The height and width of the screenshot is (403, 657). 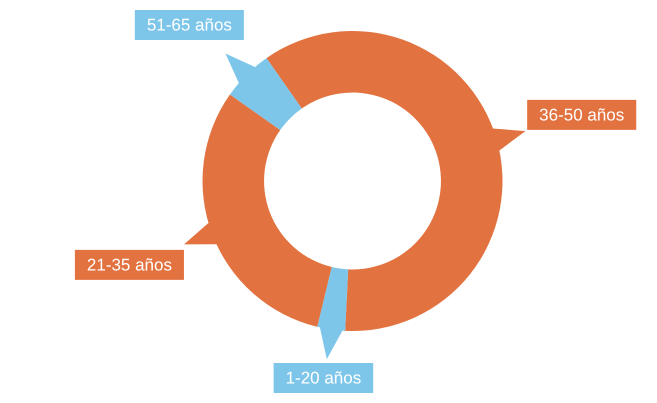 What do you see at coordinates (189, 25) in the screenshot?
I see `slice-label: 51-65 años` at bounding box center [189, 25].